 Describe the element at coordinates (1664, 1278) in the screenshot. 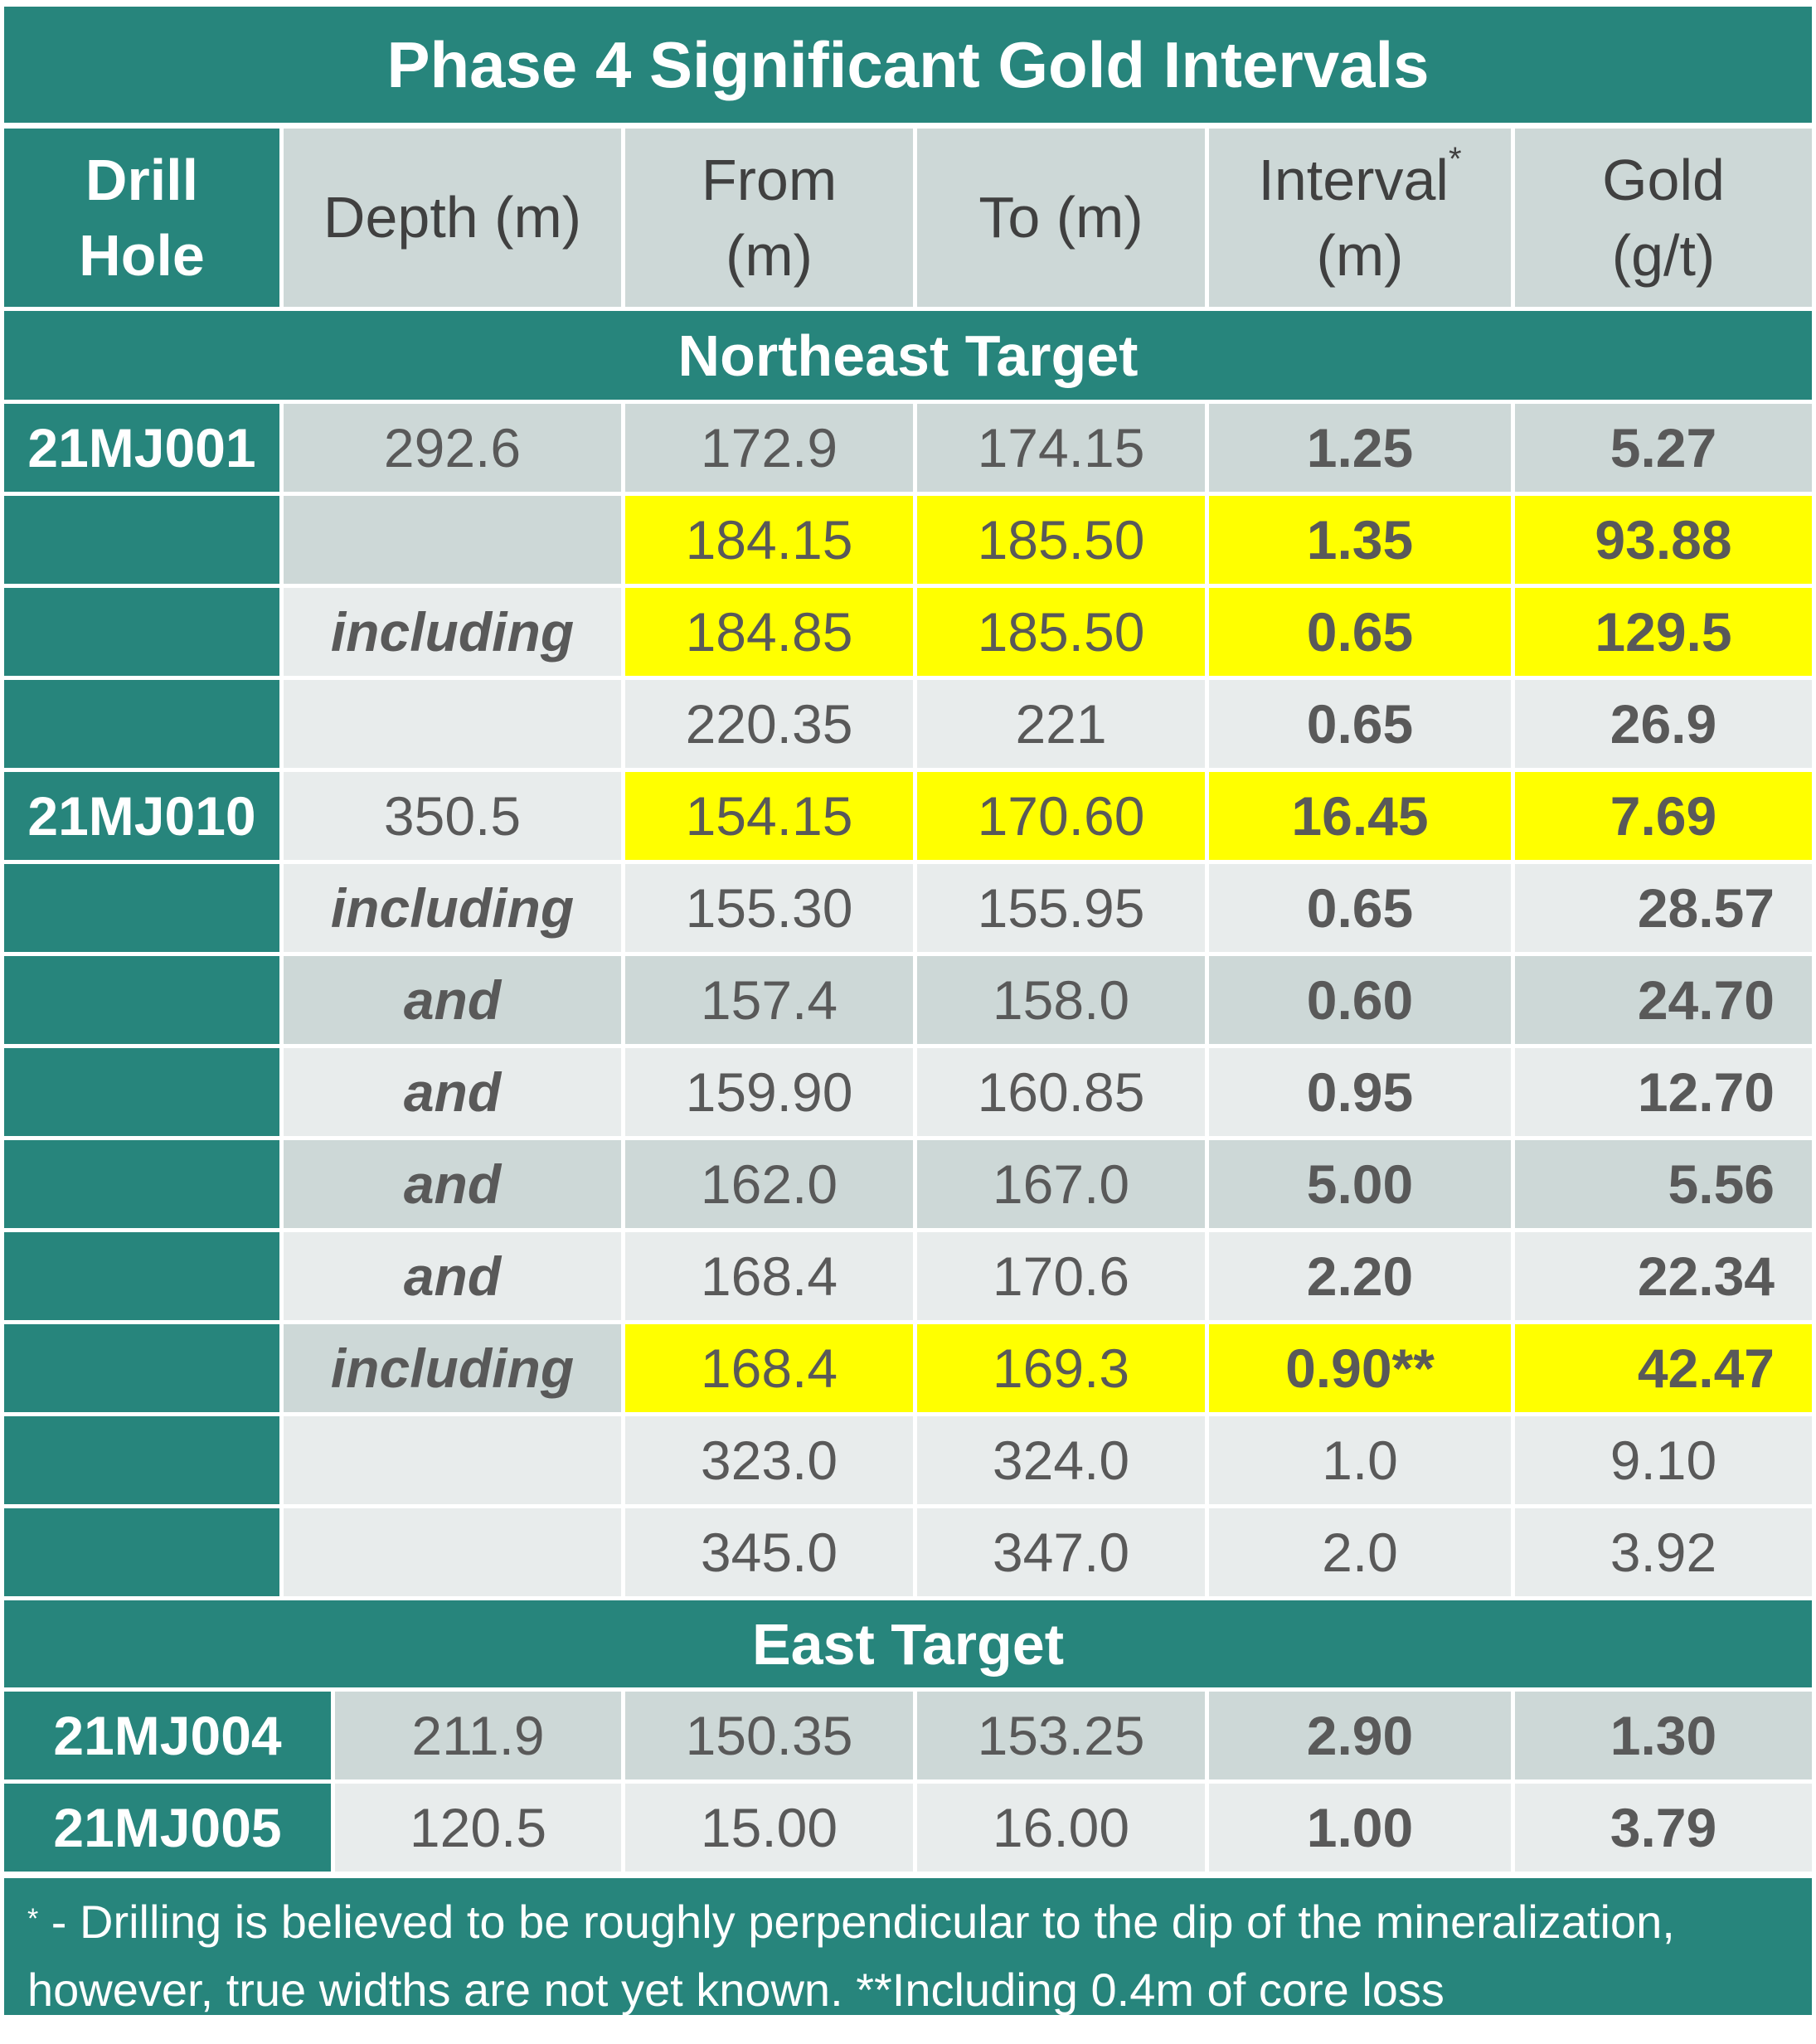

I see `gold-cell: 22.34` at that location.